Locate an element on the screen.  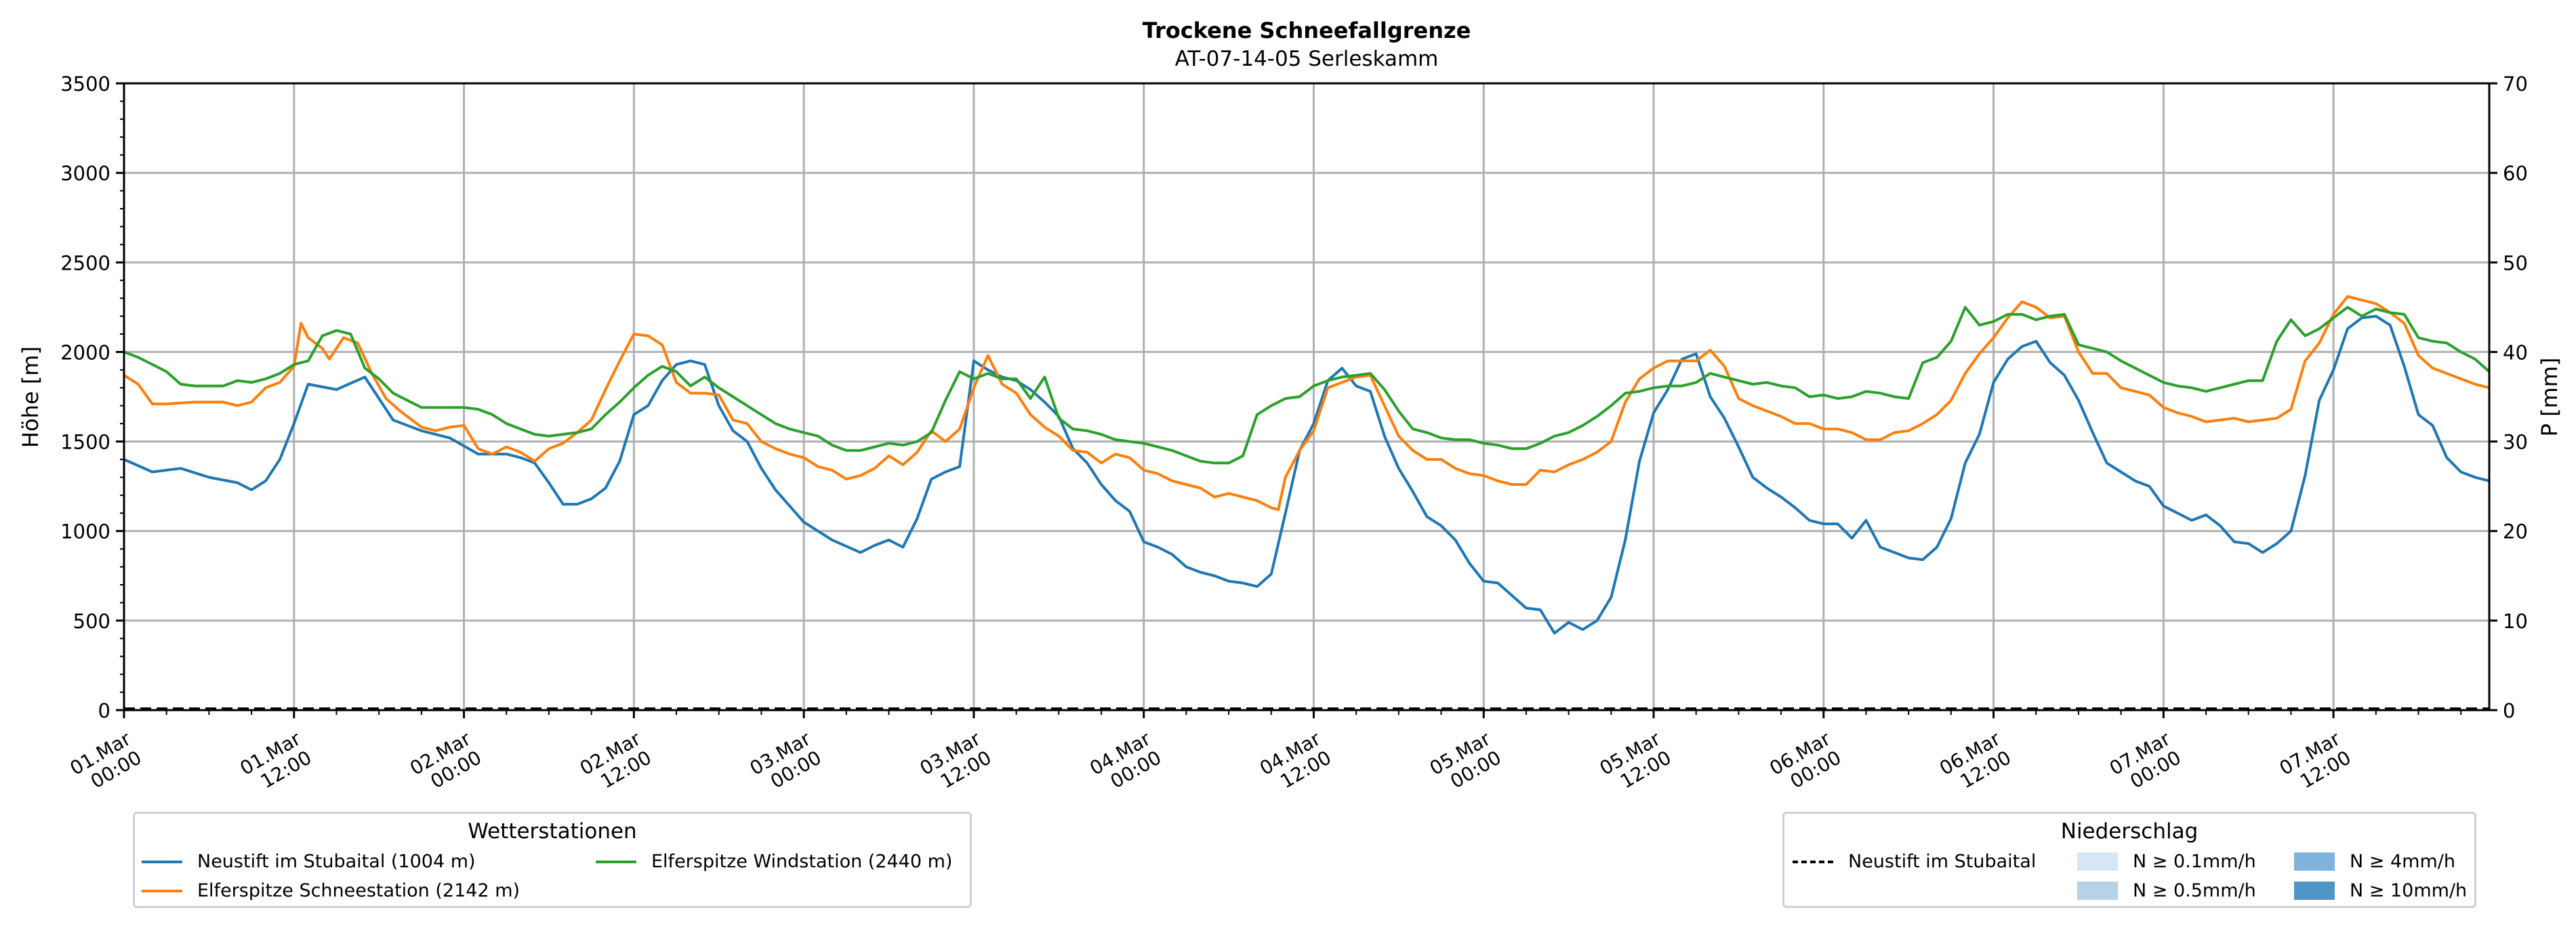
x-tick-label: 03.Mar12:00 is located at coordinates (956, 763).